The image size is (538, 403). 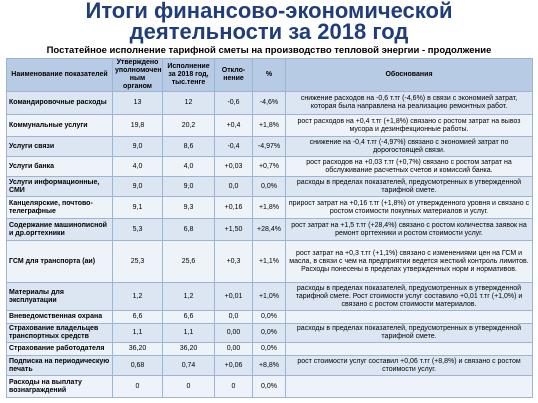 What do you see at coordinates (233, 75) in the screenshot?
I see `header-deviation: Откло-нение` at bounding box center [233, 75].